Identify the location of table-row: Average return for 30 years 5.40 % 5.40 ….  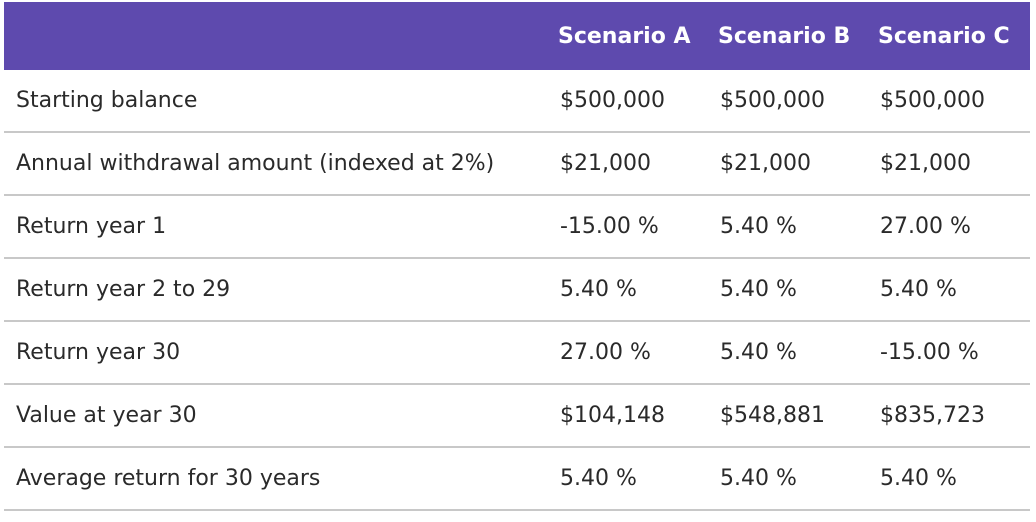
(517, 479).